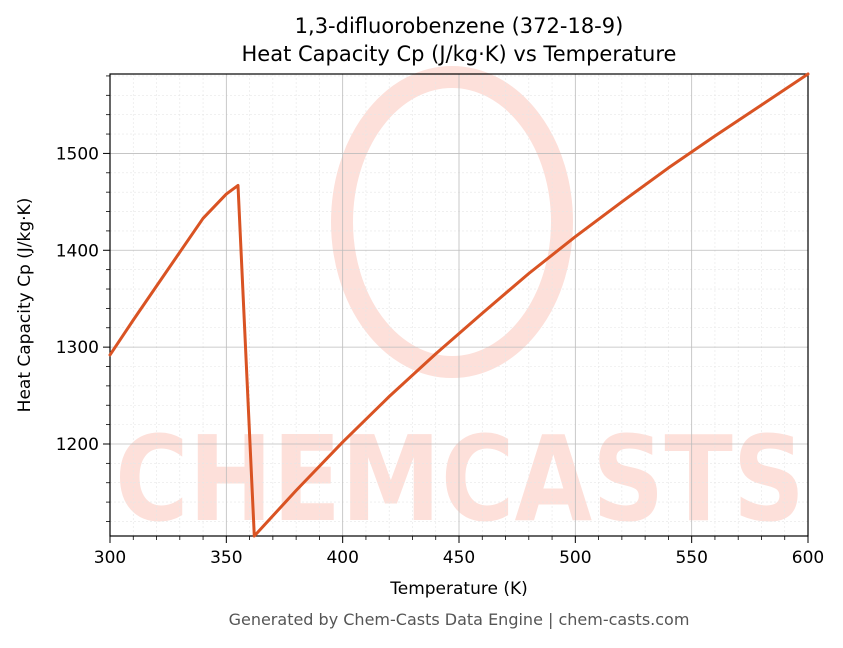  Describe the element at coordinates (452, 222) in the screenshot. I see `watermark-logo-ring` at that location.